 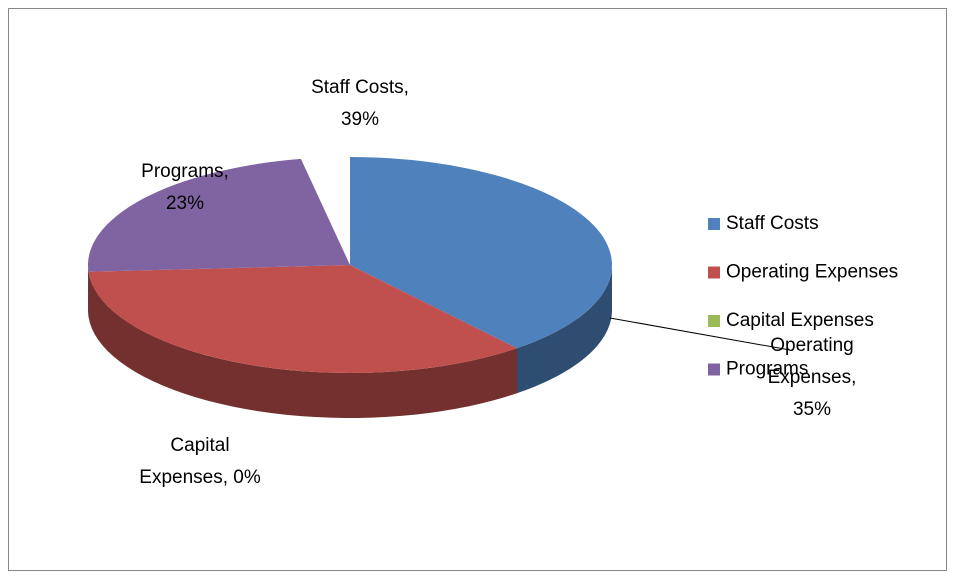 I want to click on data-label: Programs,, so click(x=185, y=171).